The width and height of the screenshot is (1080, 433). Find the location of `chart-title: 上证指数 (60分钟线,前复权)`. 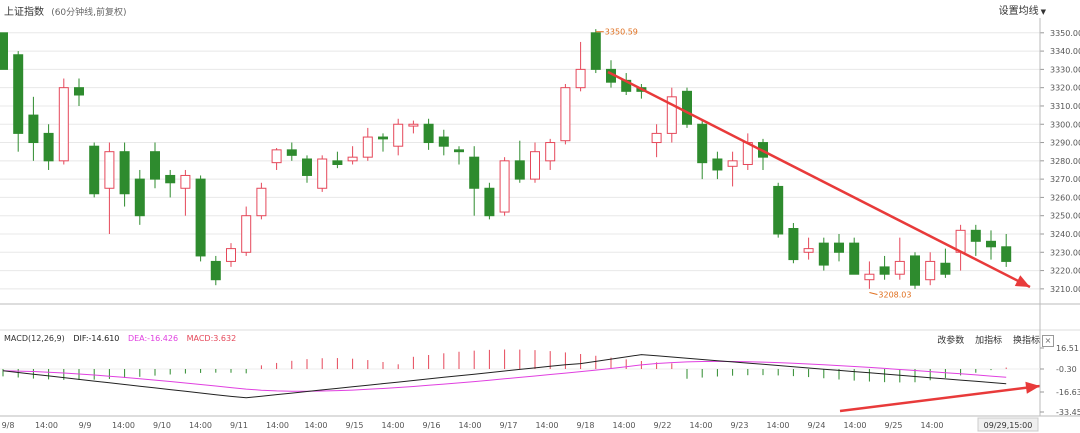

chart-title: 上证指数 (60分钟线,前复权) is located at coordinates (65, 10).